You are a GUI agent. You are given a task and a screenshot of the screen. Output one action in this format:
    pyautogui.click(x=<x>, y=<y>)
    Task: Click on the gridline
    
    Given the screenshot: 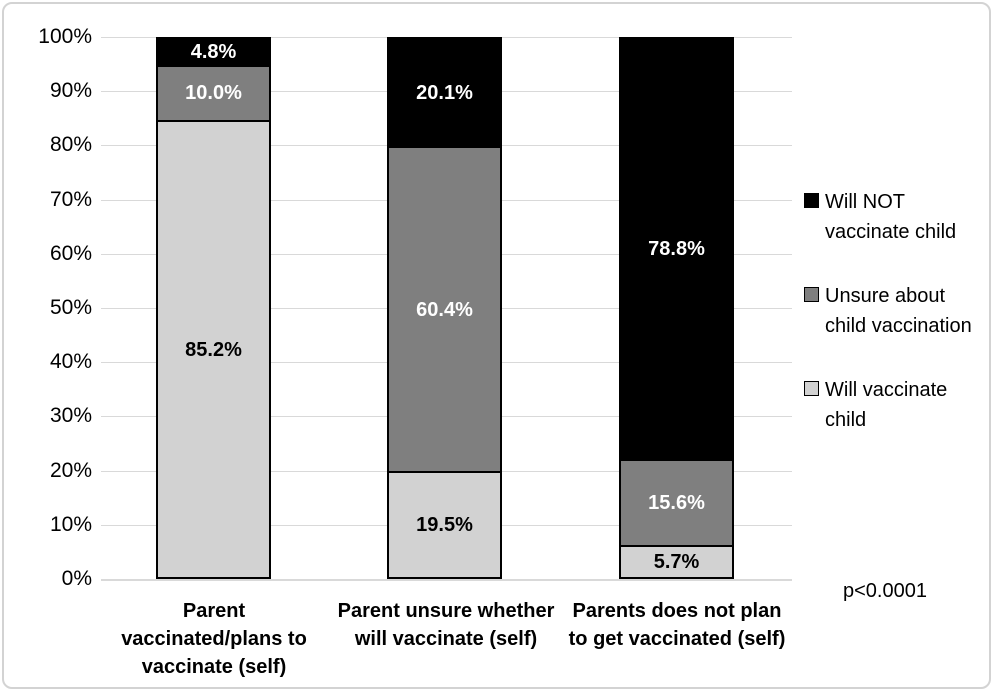 What is the action you would take?
    pyautogui.click(x=446, y=580)
    